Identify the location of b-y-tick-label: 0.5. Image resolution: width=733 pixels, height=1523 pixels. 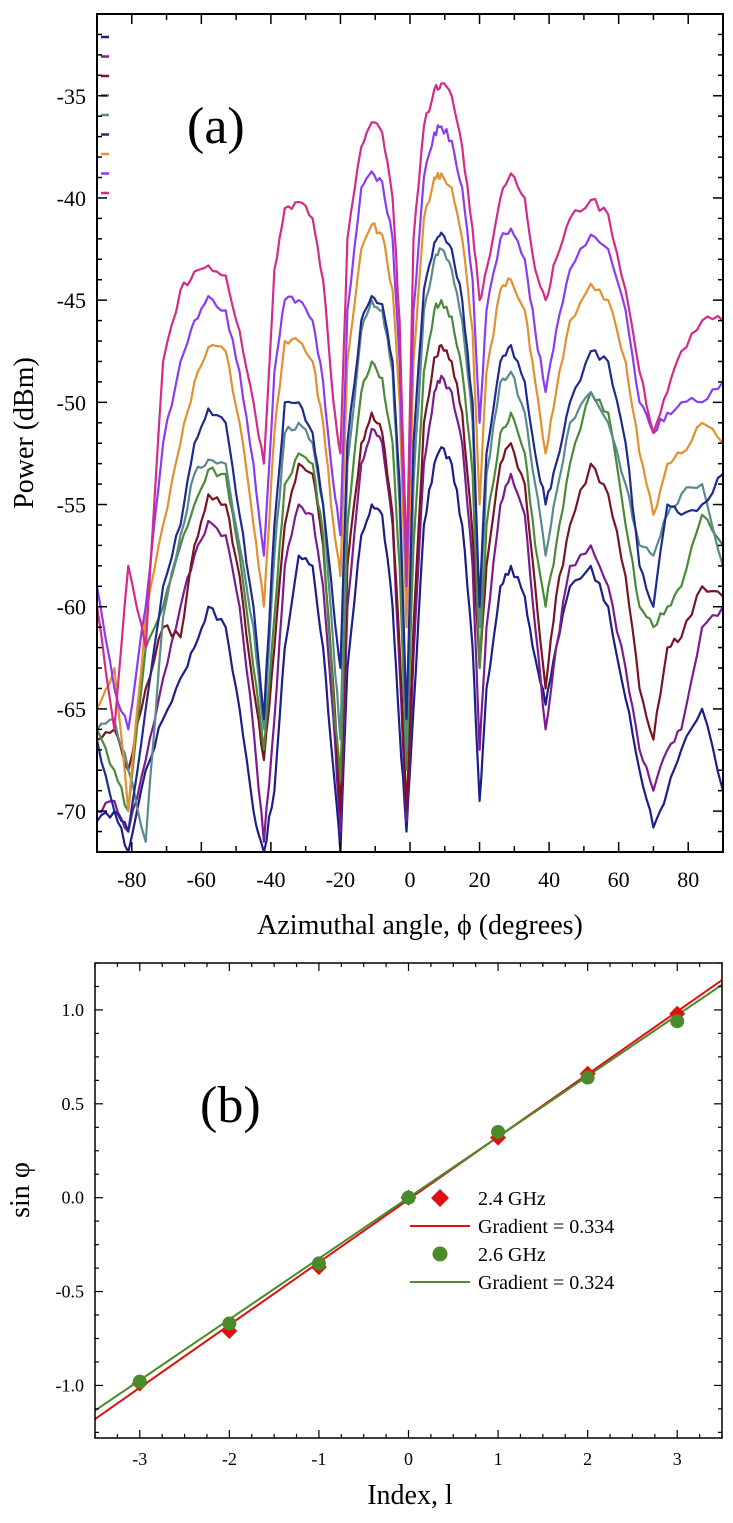
(73, 1104).